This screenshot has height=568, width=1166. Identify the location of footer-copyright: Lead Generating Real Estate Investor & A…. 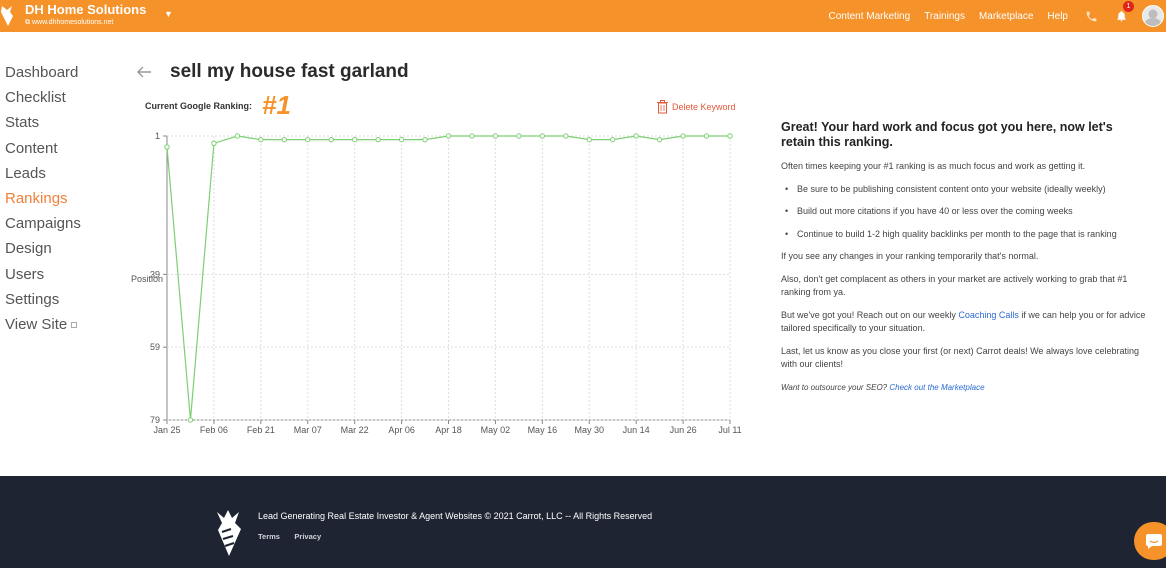
(455, 516).